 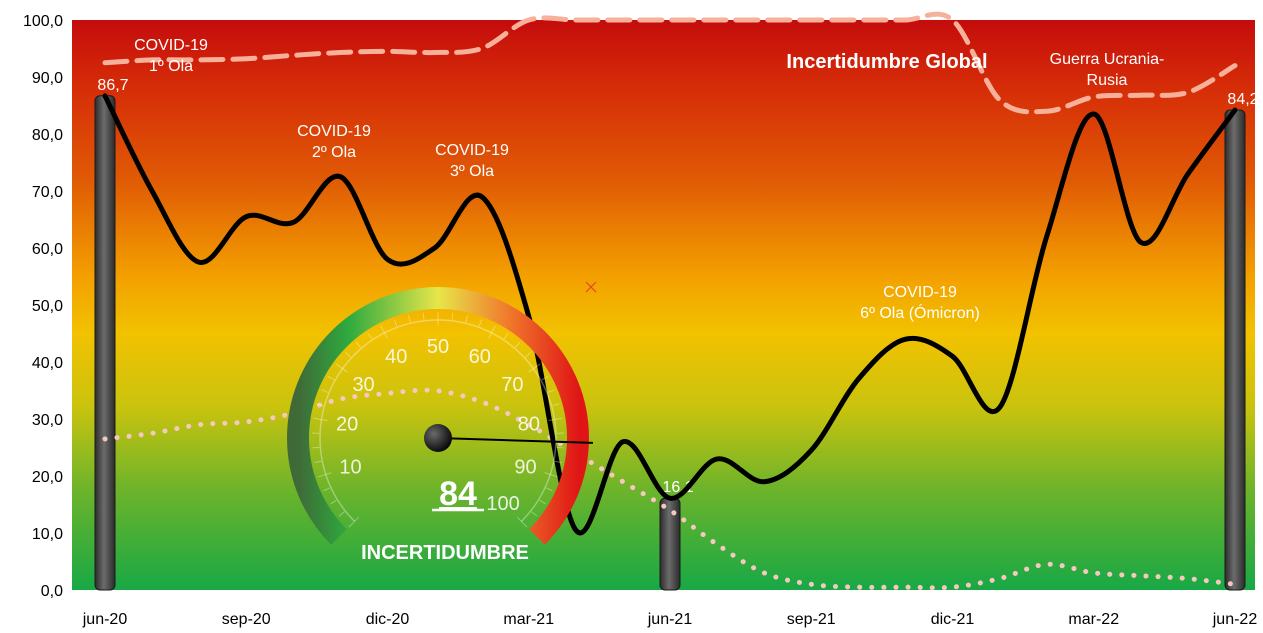 What do you see at coordinates (47, 420) in the screenshot?
I see `y-tick-label: 30,0` at bounding box center [47, 420].